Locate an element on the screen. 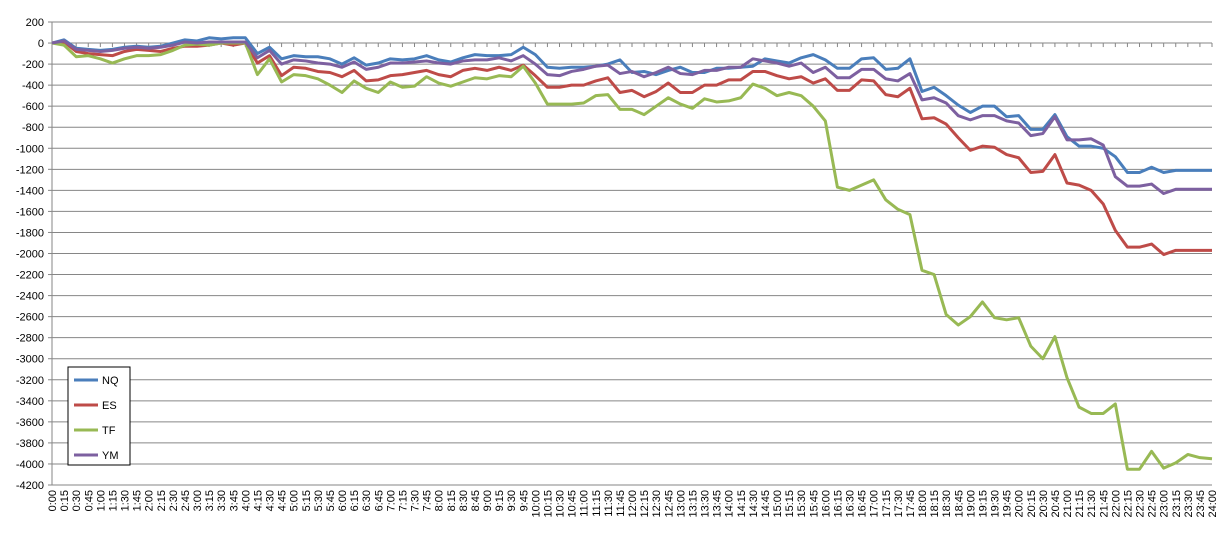  x-tick-label: 10:30 is located at coordinates (561, 504).